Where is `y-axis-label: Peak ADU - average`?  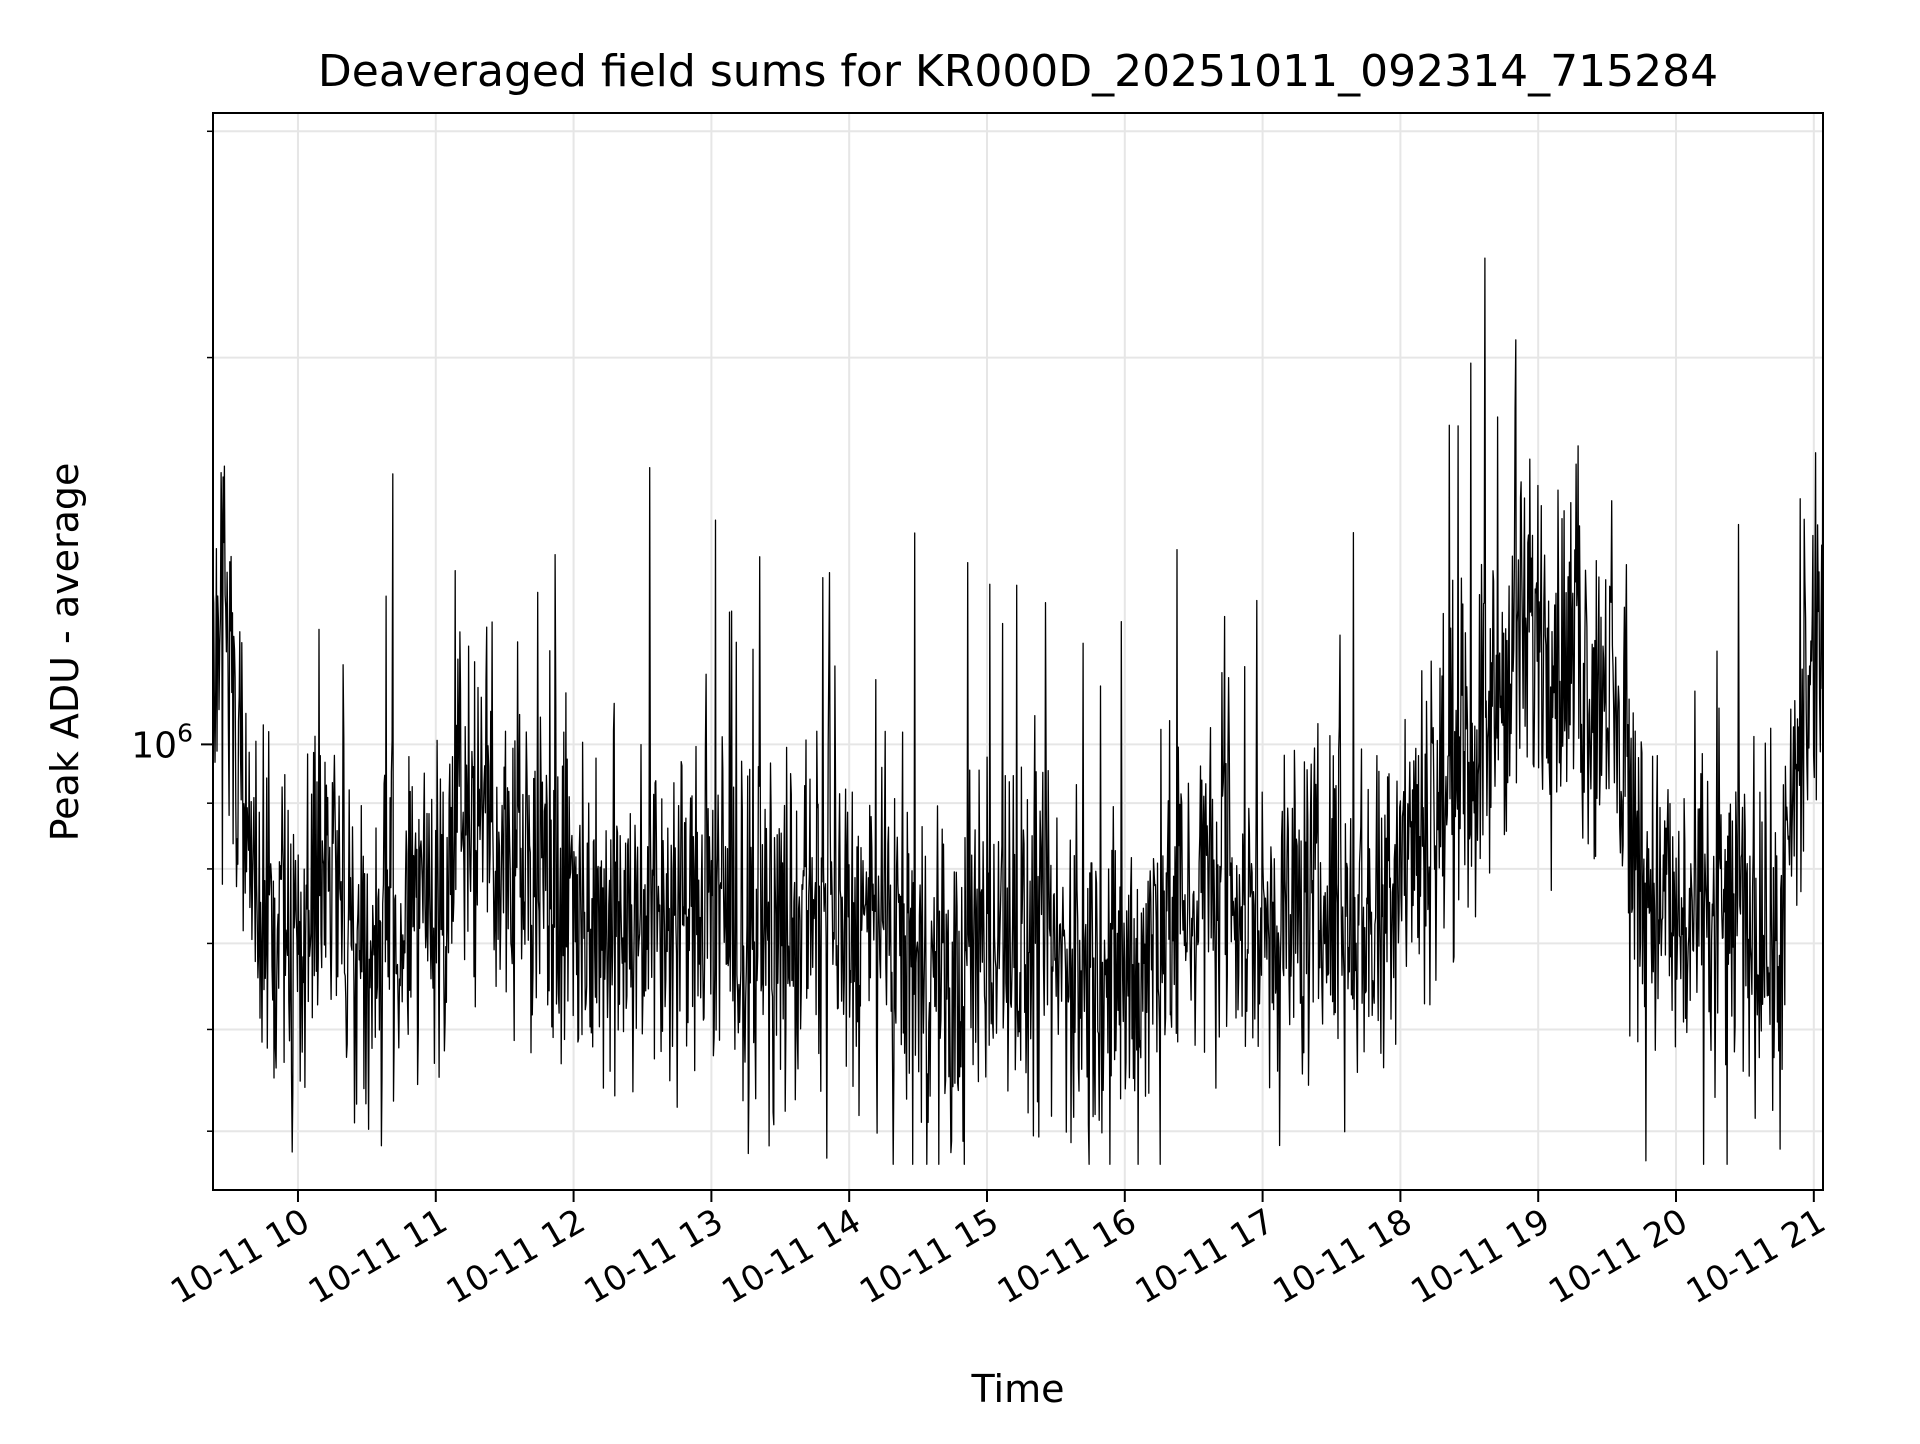
y-axis-label: Peak ADU - average is located at coordinates (65, 652).